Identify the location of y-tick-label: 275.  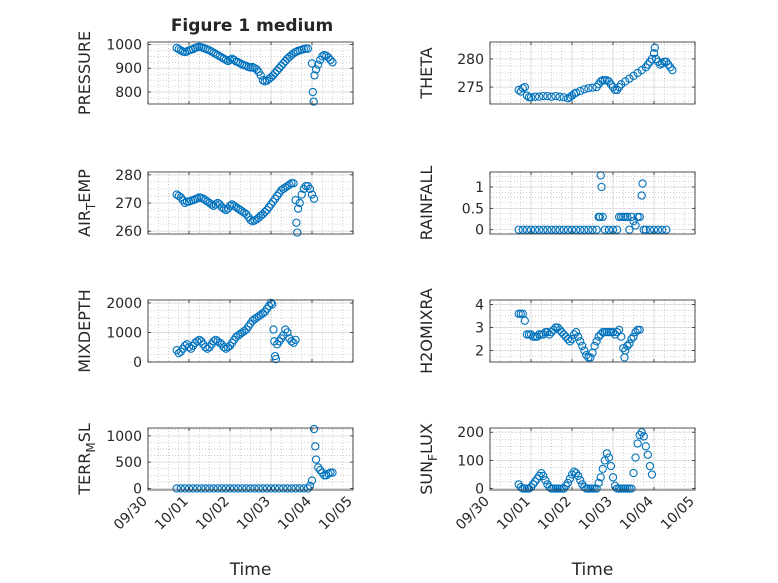
(470, 88).